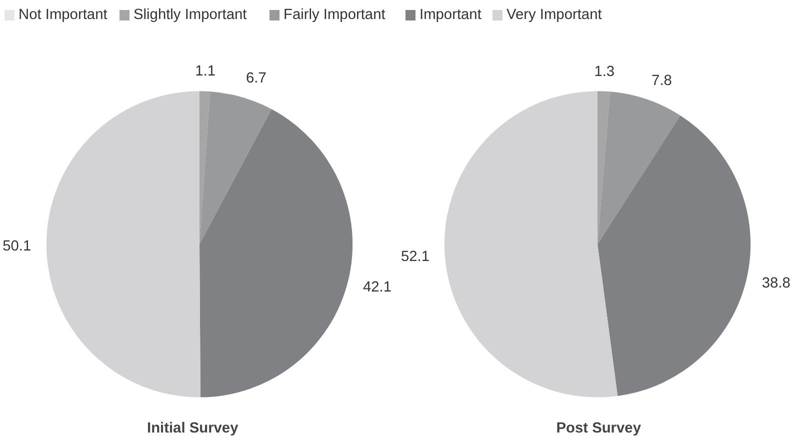 The width and height of the screenshot is (797, 441). I want to click on legend-label: Very Important, so click(554, 15).